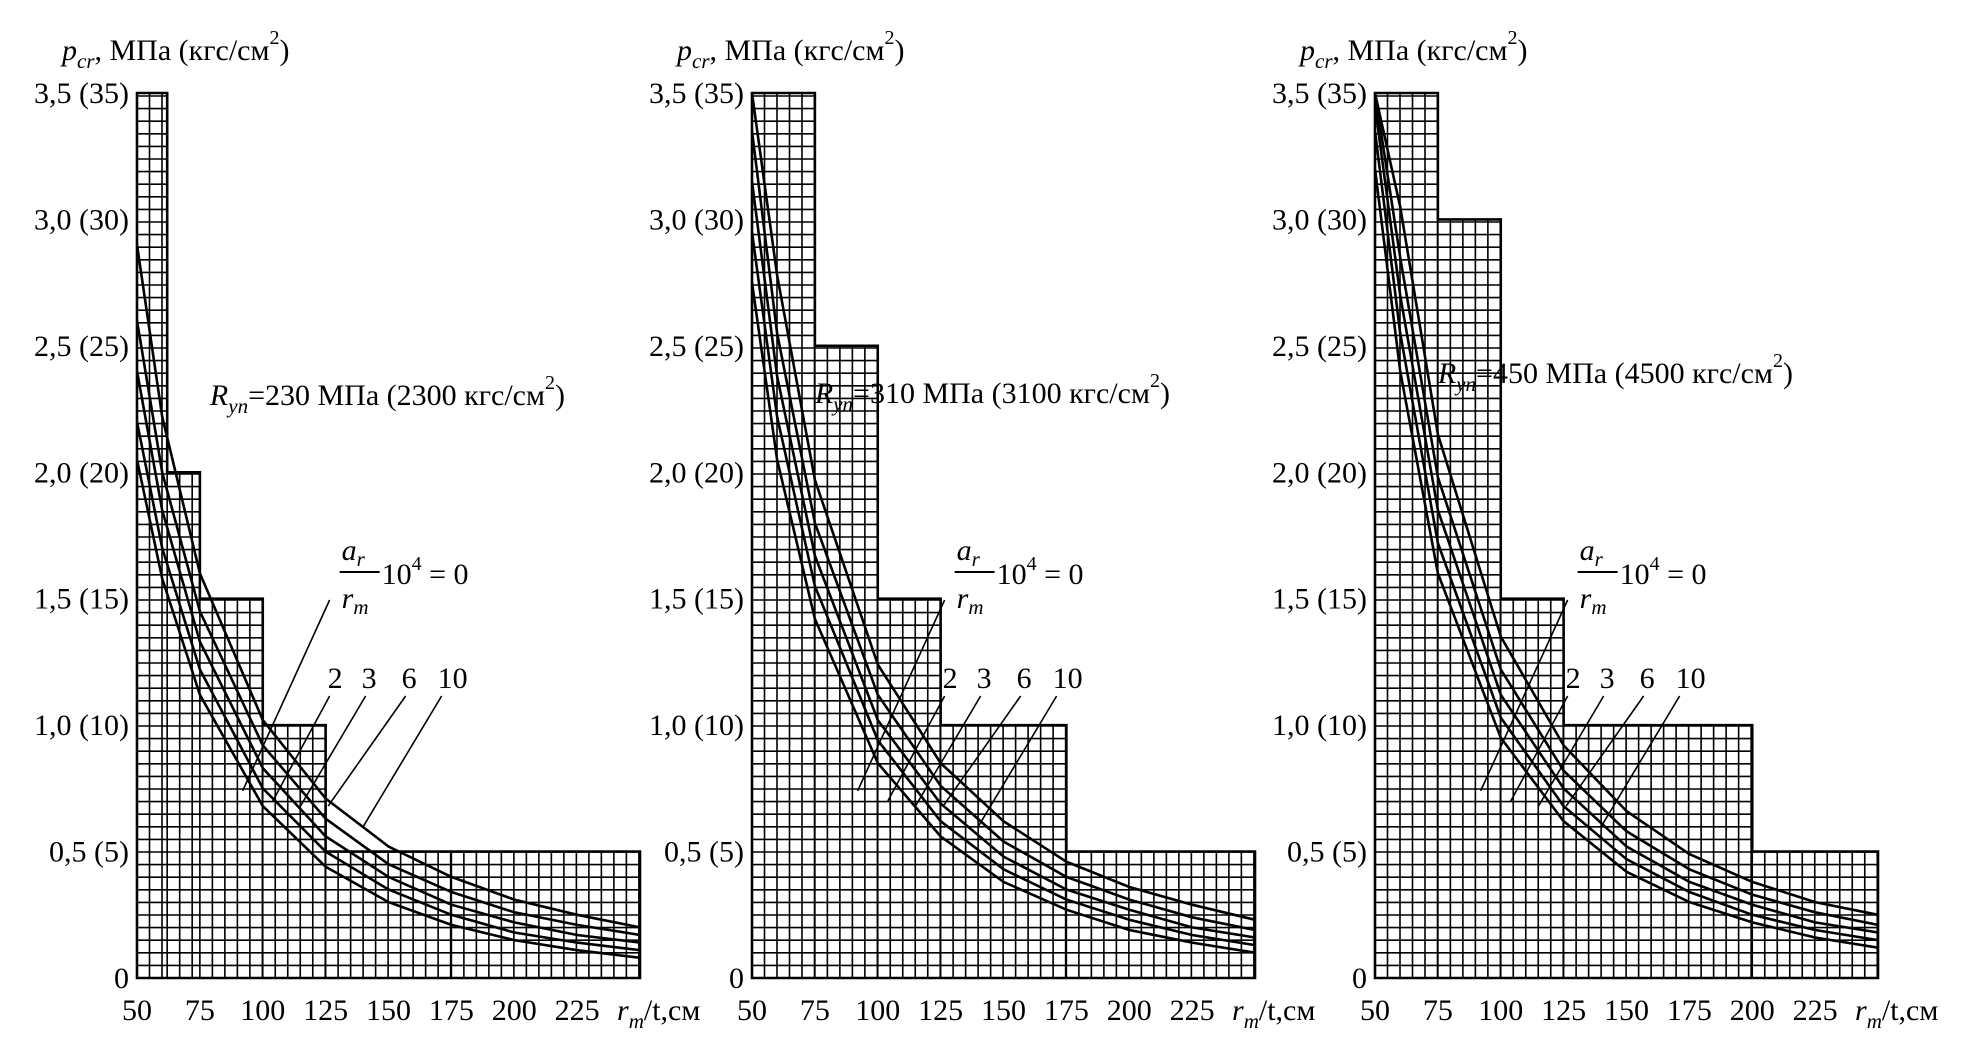 The image size is (1966, 1048). I want to click on x-tick-label: 150, so click(1626, 1010).